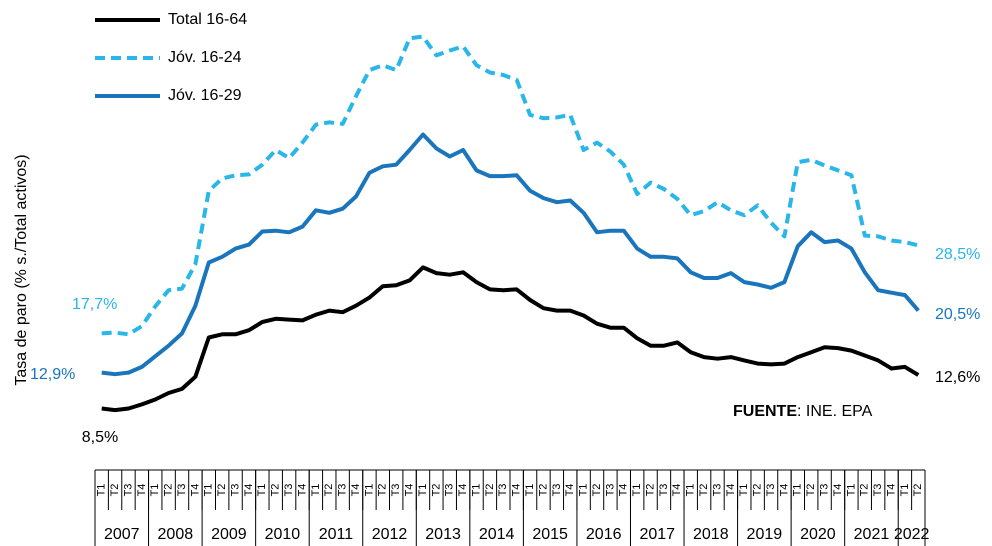 The image size is (992, 546). I want to click on year-label: 2009, so click(229, 534).